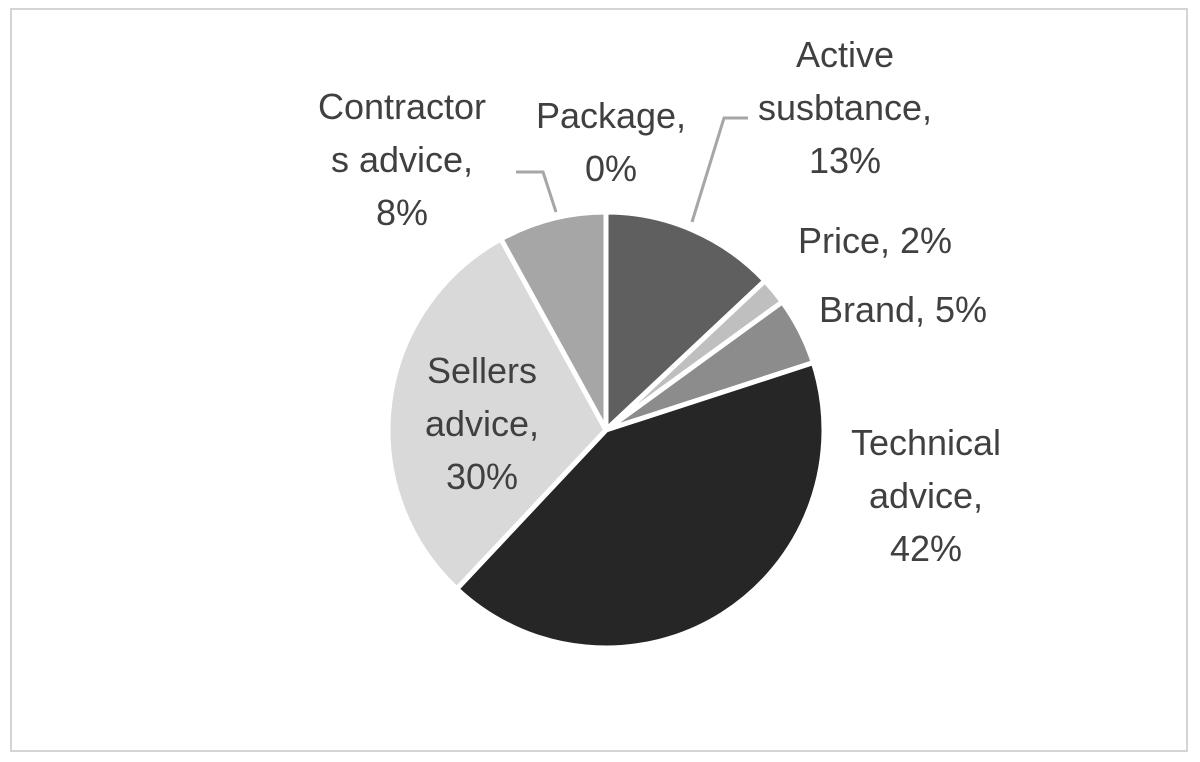 Image resolution: width=1200 pixels, height=762 pixels. I want to click on leader-line-contractors-advice, so click(537, 191).